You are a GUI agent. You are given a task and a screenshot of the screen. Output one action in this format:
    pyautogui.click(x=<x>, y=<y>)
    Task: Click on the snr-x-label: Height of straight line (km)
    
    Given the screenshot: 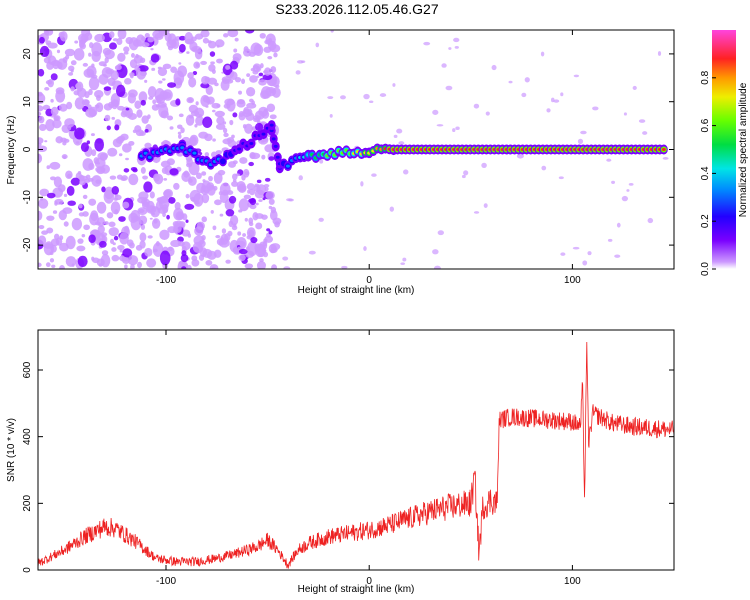 What is the action you would take?
    pyautogui.click(x=356, y=589)
    